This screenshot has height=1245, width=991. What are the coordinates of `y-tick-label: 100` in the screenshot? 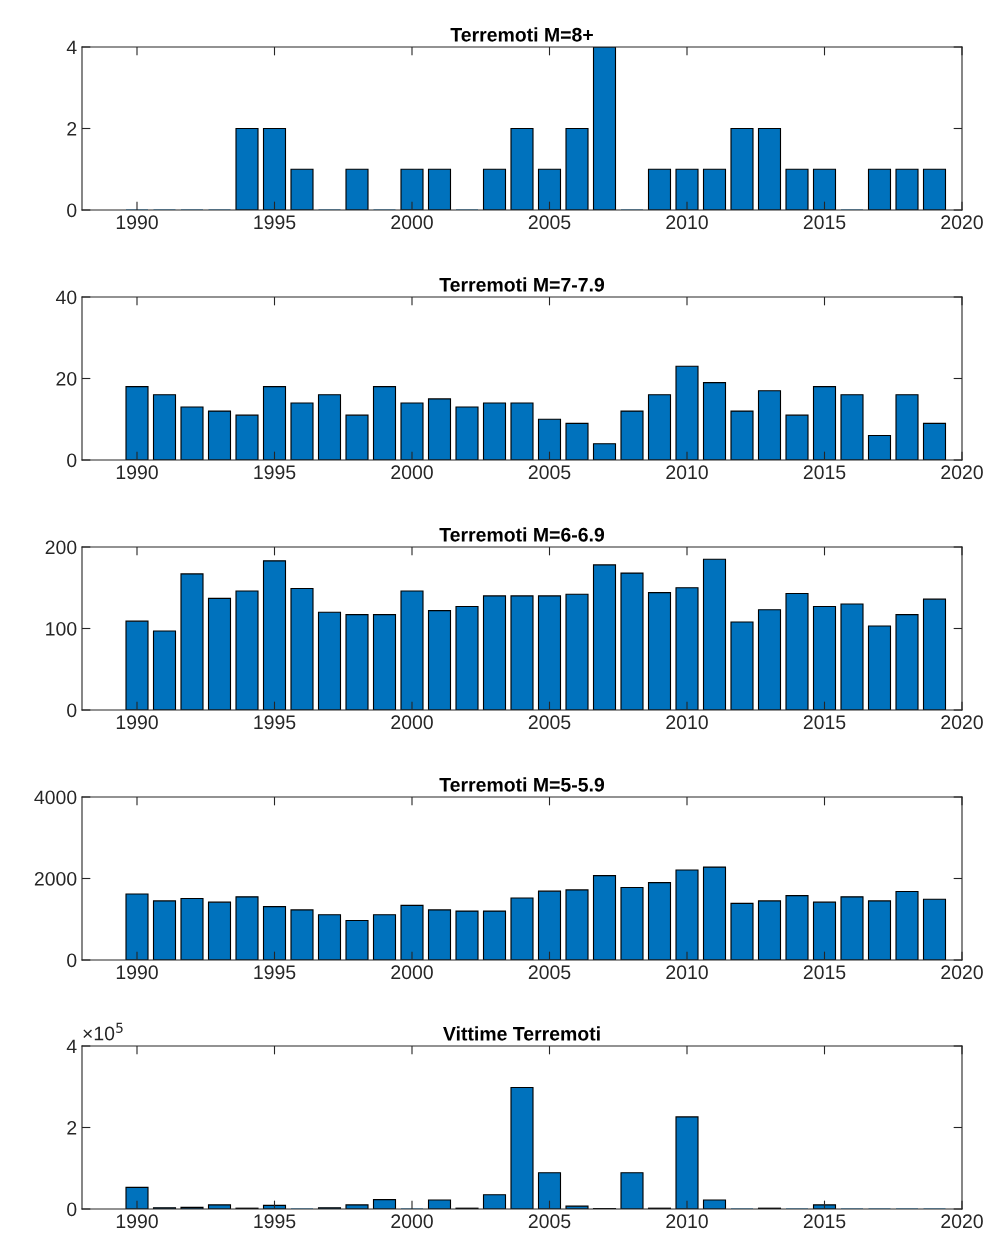 It's located at (61, 628).